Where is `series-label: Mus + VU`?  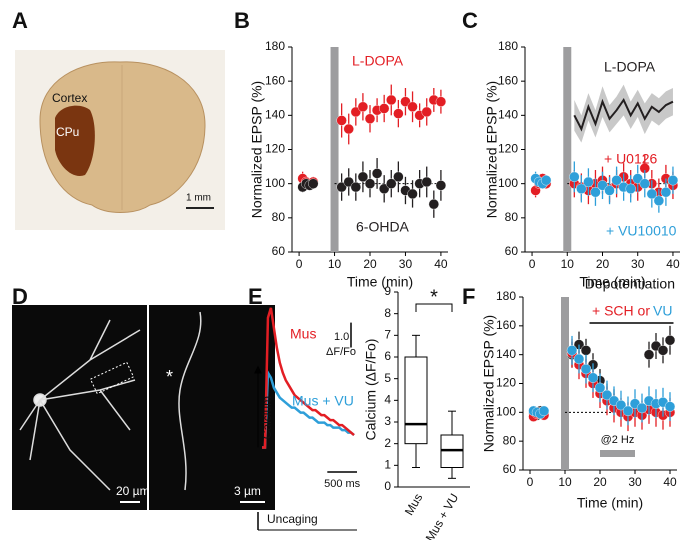
series-label: Mus + VU is located at coordinates (323, 401).